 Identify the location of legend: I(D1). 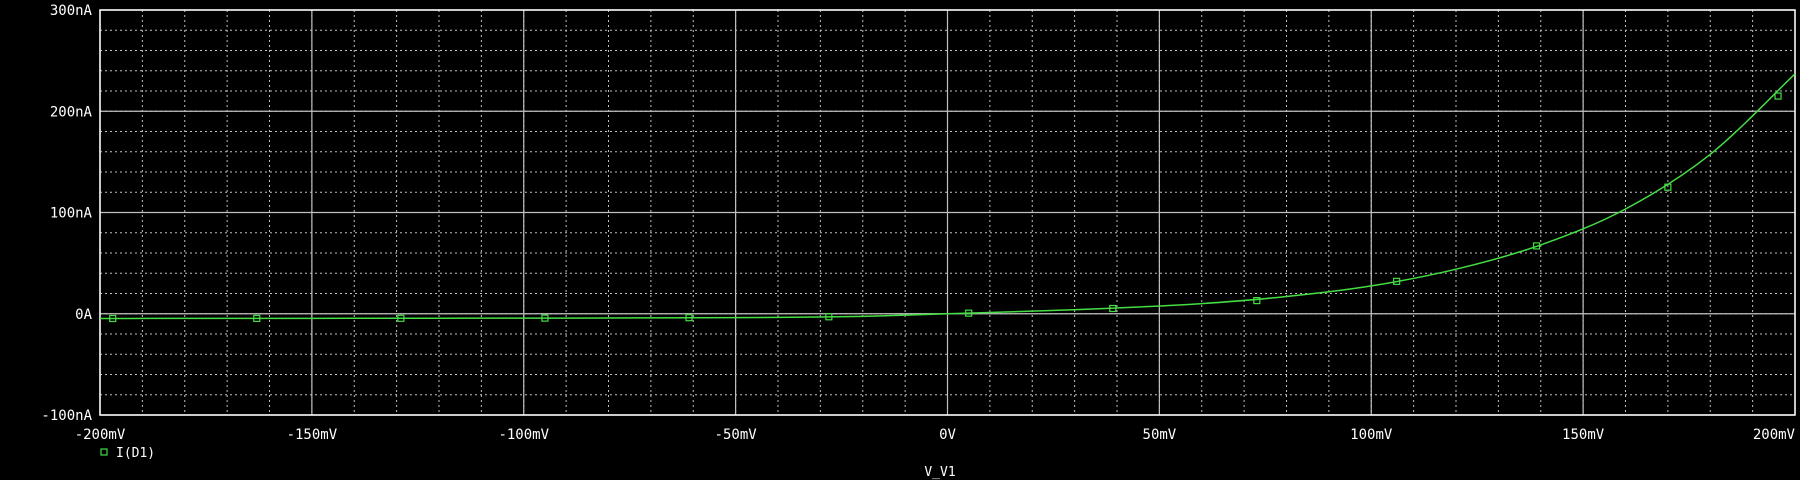
(127, 453).